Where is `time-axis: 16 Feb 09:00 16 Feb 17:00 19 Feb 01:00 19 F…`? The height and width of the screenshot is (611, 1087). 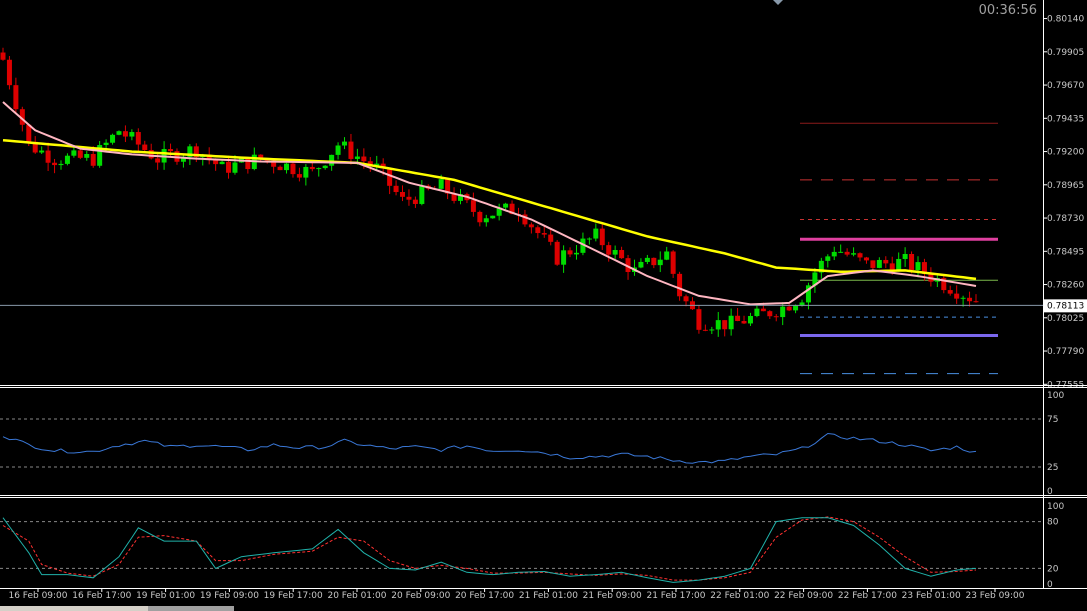
time-axis: 16 Feb 09:00 16 Feb 17:00 19 Feb 01:00 19 F… is located at coordinates (516, 594).